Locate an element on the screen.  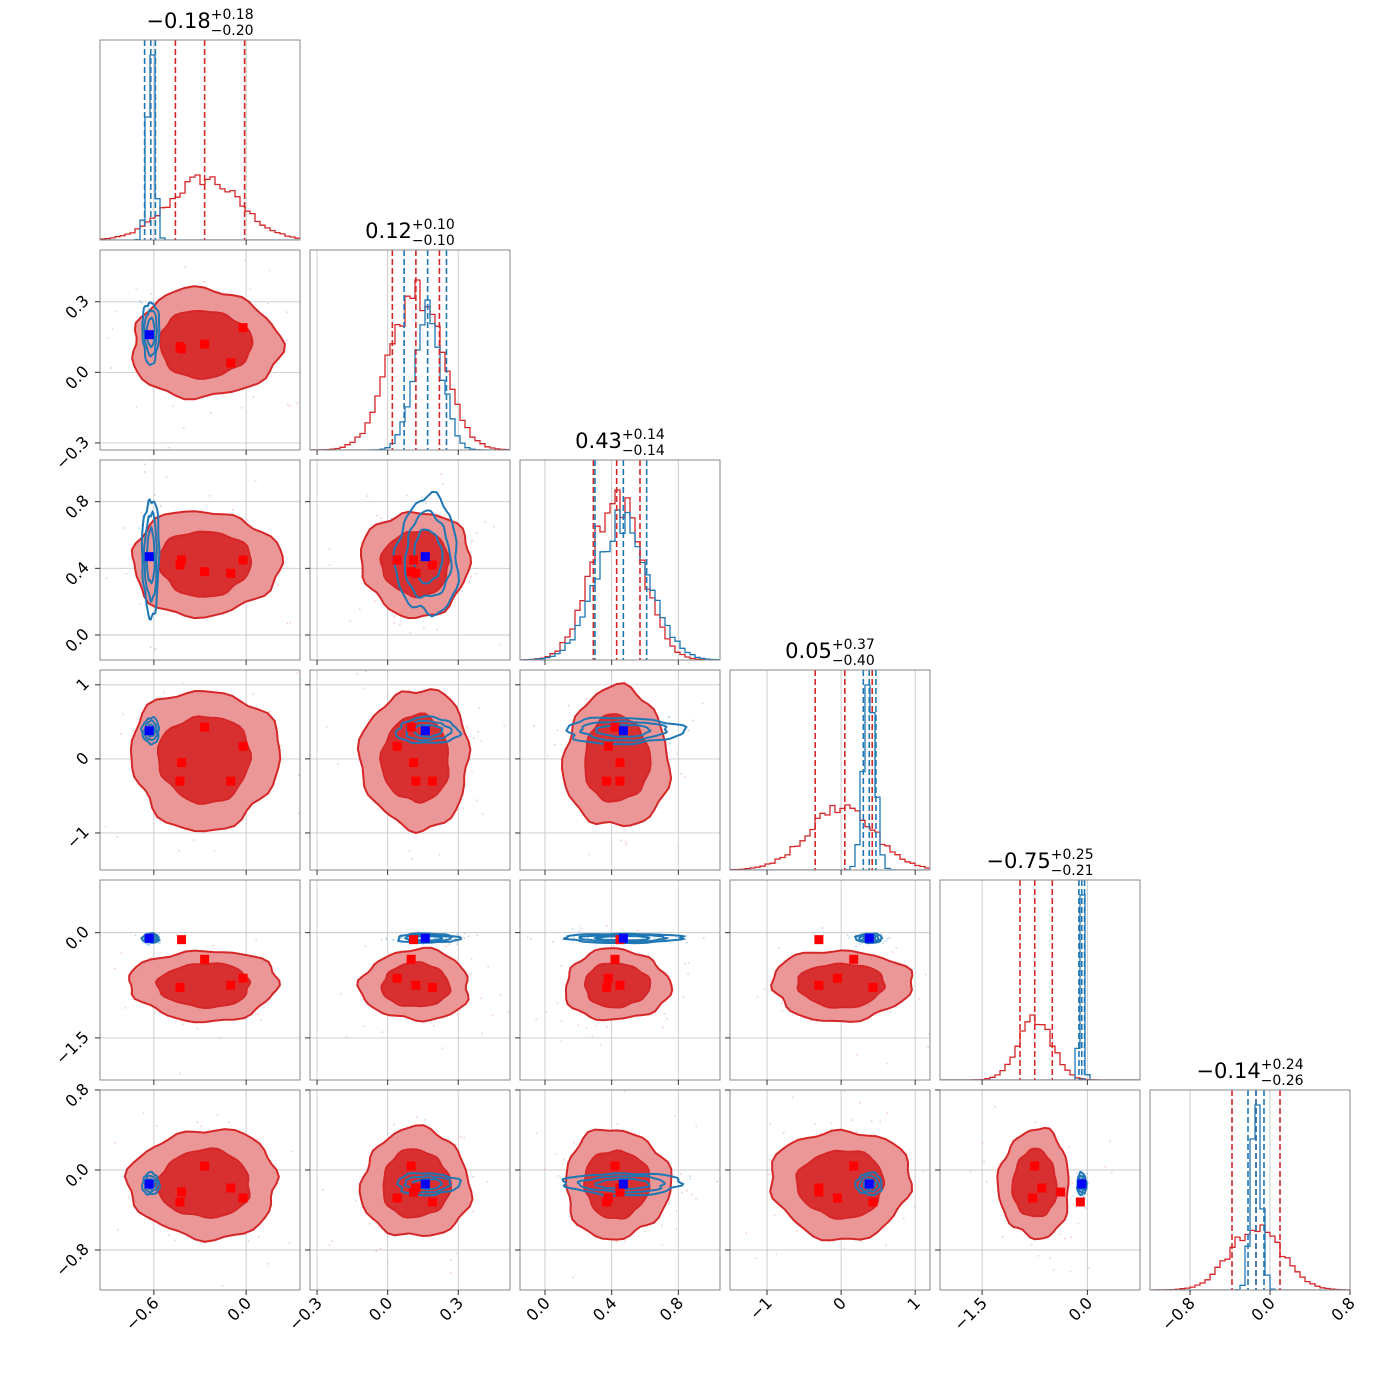
panel-title: −0.14+0.24 −0.26 is located at coordinates (1249, 1073).